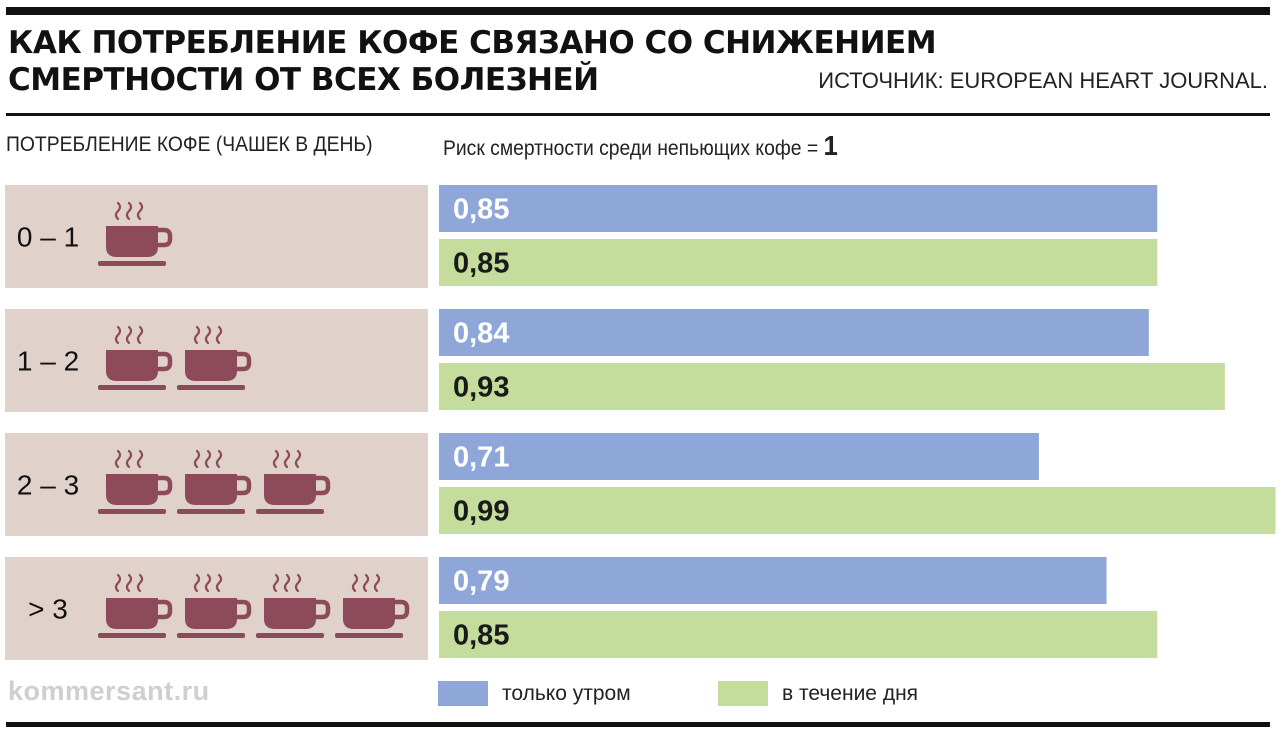 Image resolution: width=1280 pixels, height=735 pixels. Describe the element at coordinates (109, 691) in the screenshot. I see `brand-watermark: kommersant.ru` at that location.